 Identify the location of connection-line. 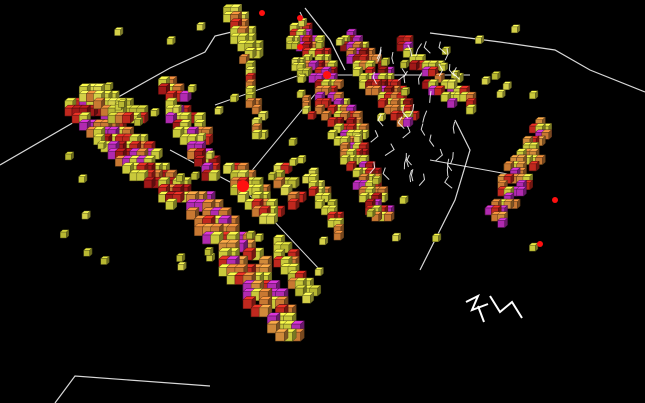
(257, 90).